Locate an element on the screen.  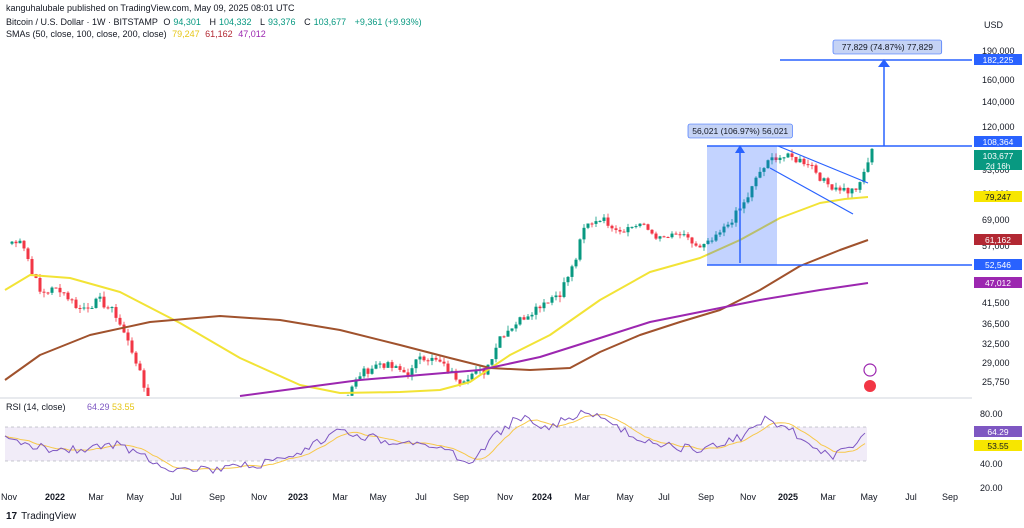
sma200-value: 47,012 is located at coordinates (252, 34).